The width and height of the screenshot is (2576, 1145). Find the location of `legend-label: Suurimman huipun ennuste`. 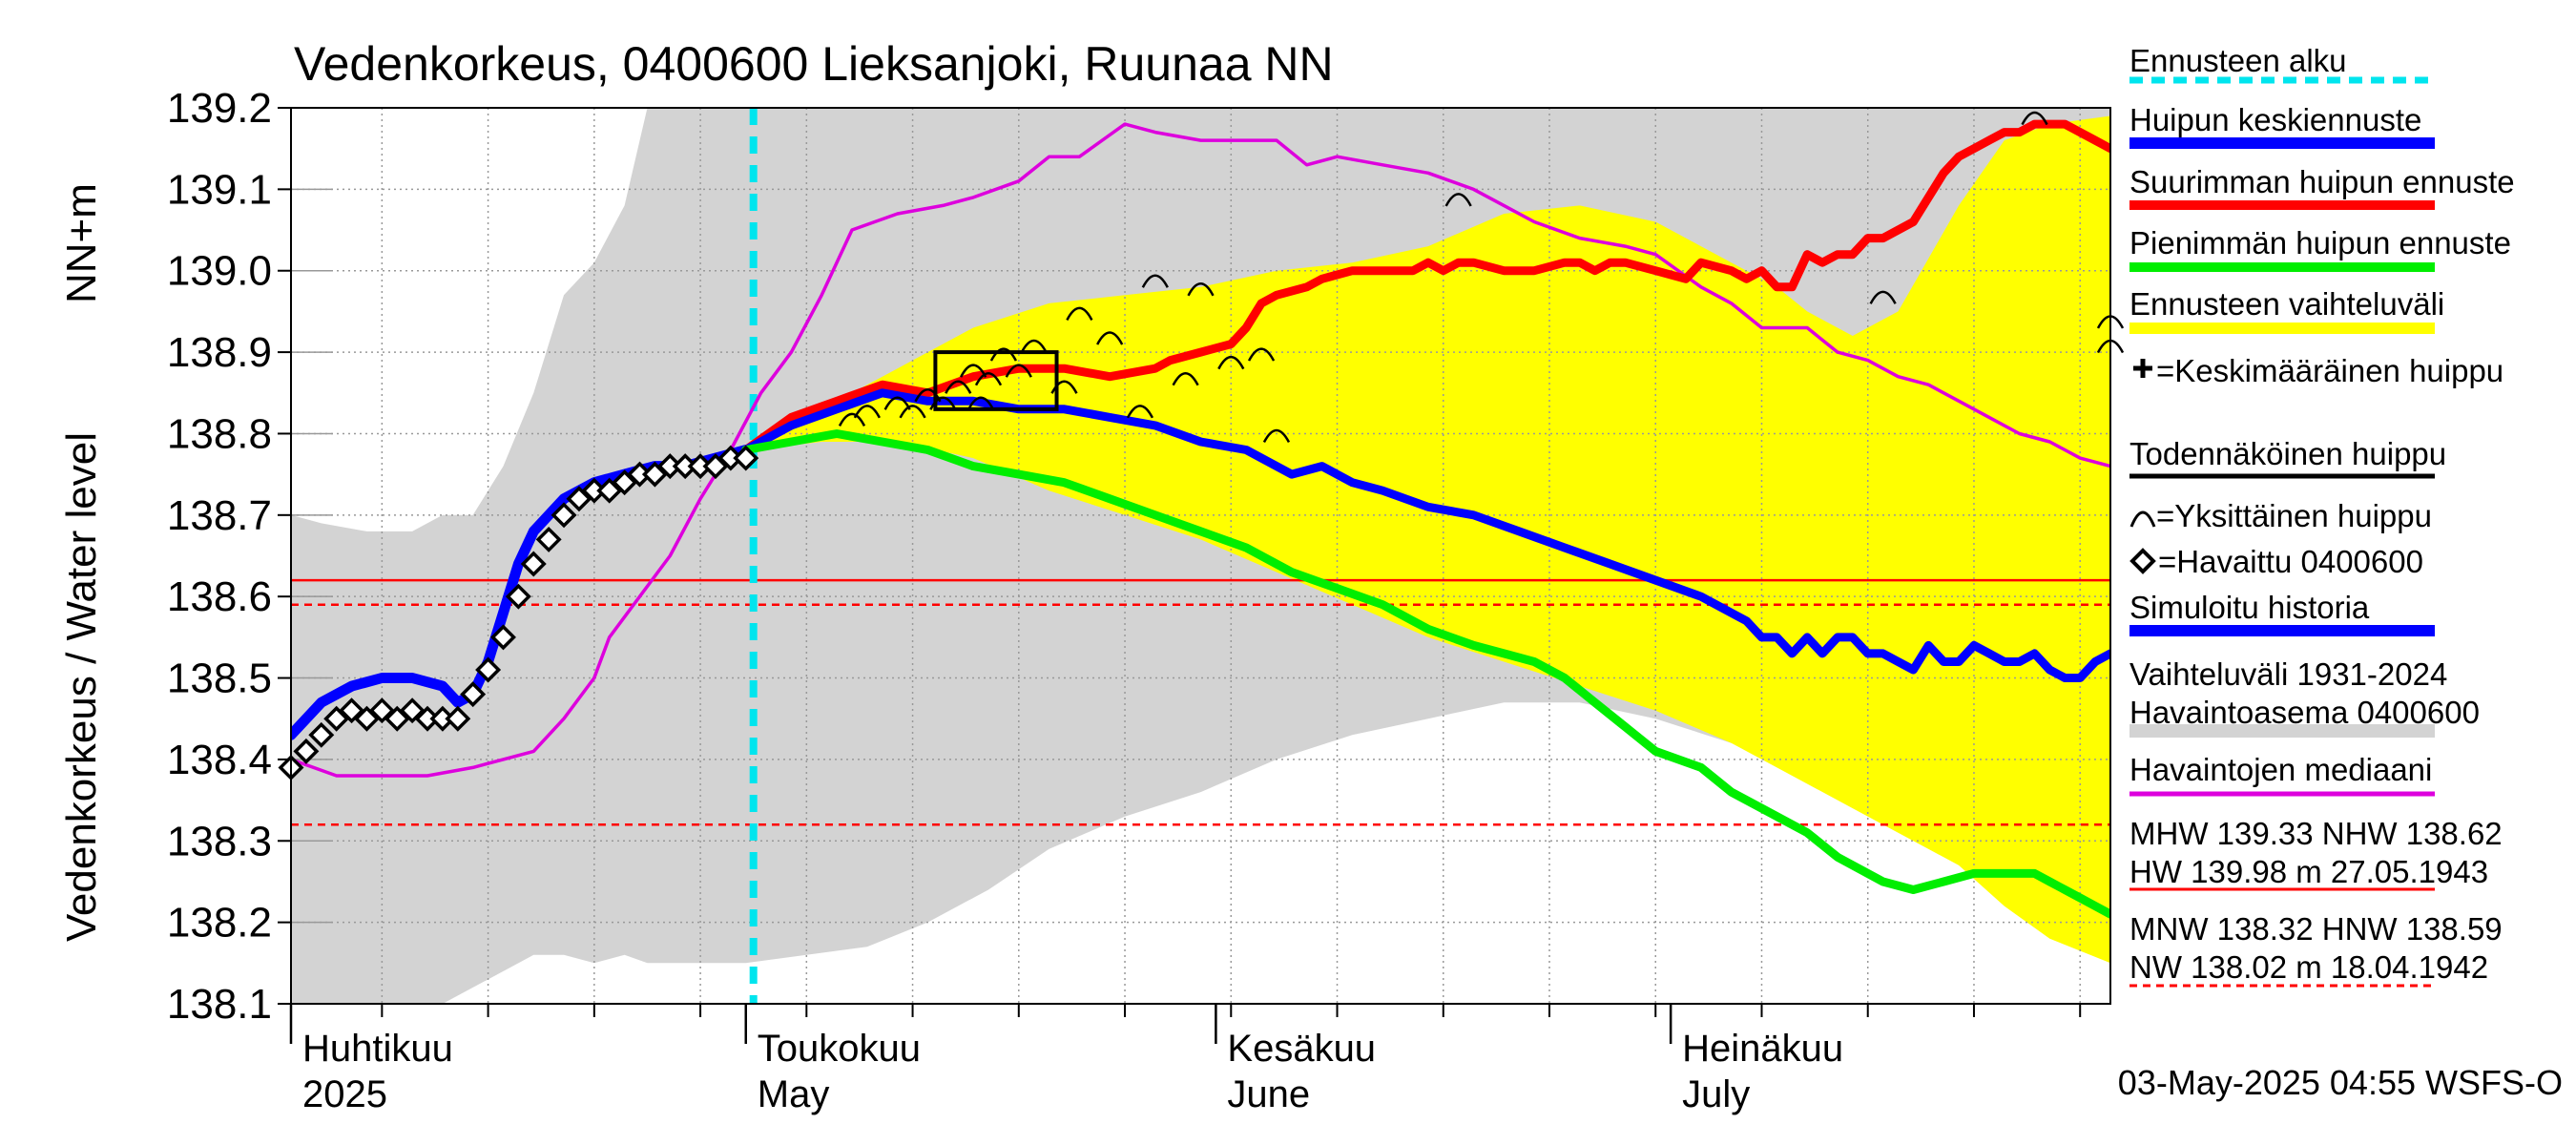

legend-label: Suurimman huipun ennuste is located at coordinates (2322, 181).